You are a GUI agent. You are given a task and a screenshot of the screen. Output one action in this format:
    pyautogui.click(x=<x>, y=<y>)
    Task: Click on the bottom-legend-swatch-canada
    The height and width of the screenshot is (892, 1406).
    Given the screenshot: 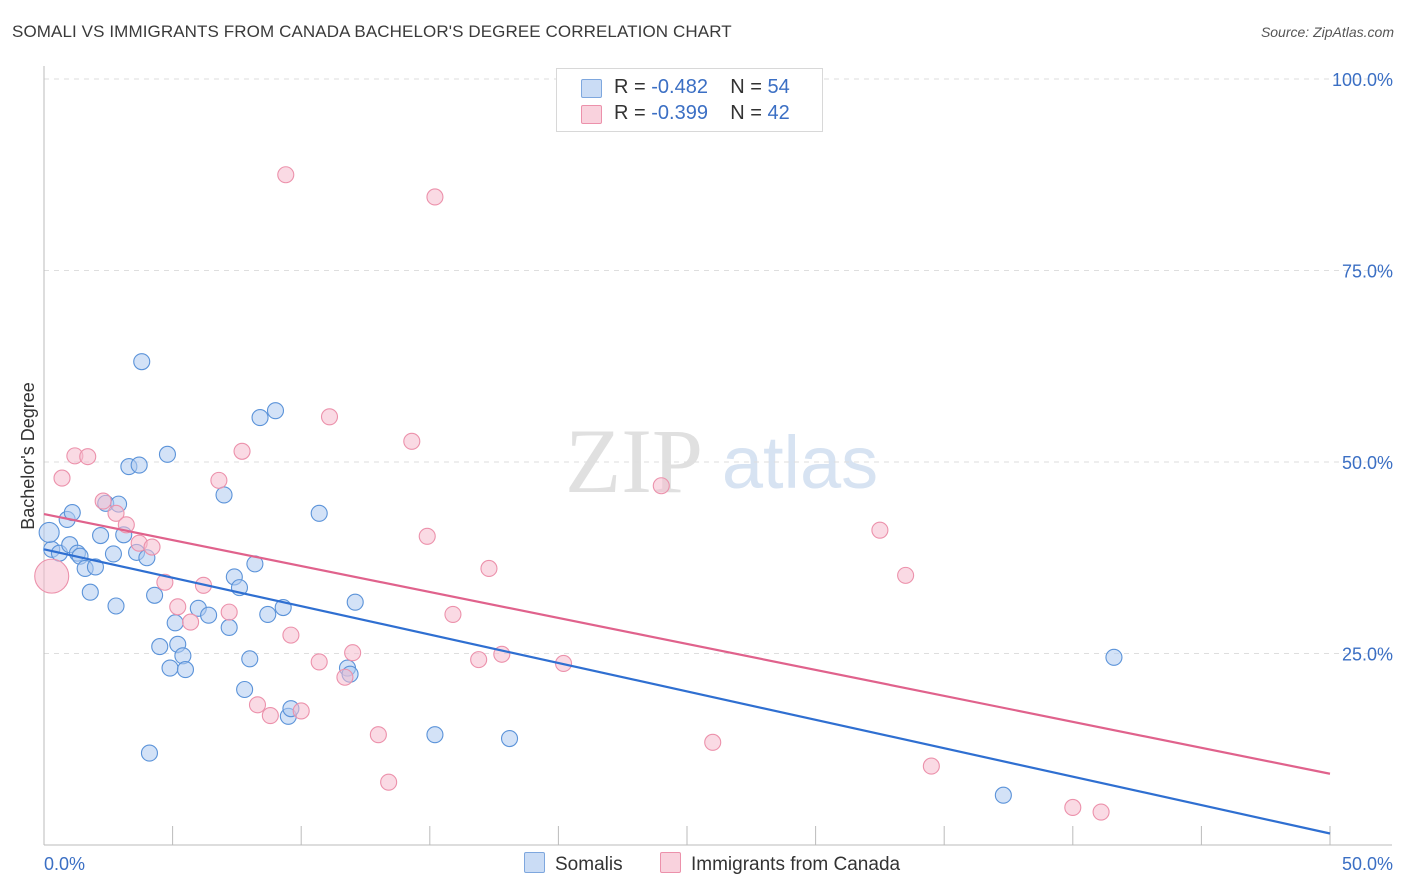 What is the action you would take?
    pyautogui.click(x=670, y=862)
    